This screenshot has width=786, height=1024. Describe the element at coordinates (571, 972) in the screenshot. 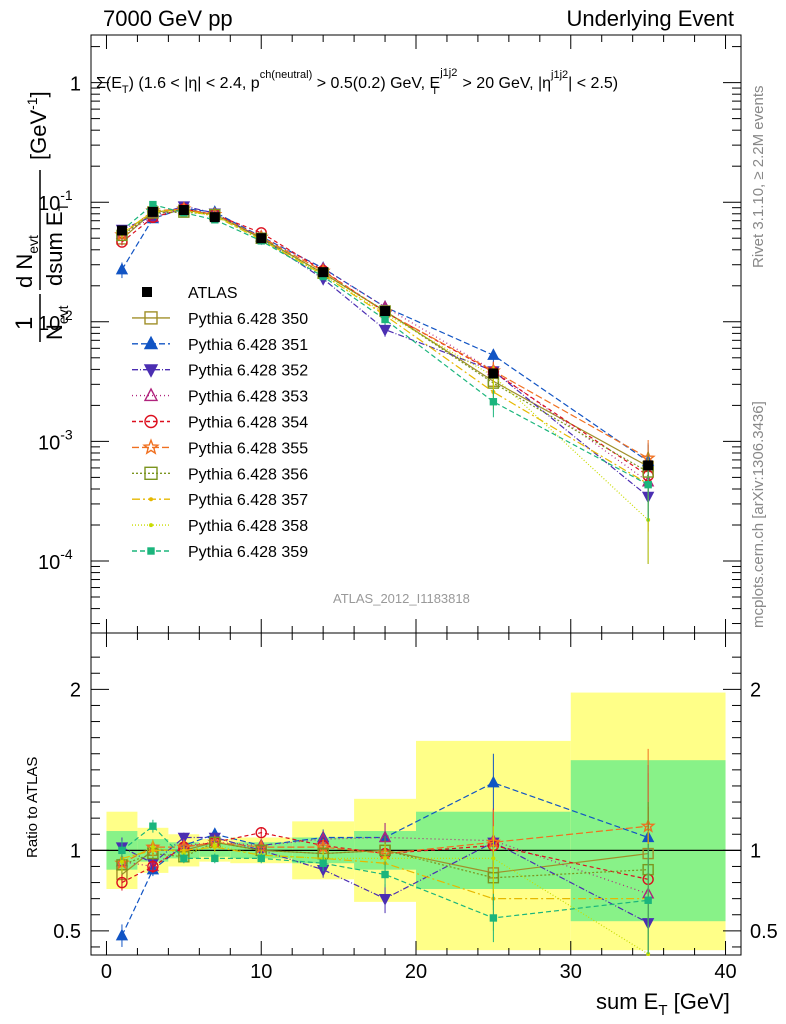

I see `x-tick-label: 30` at that location.